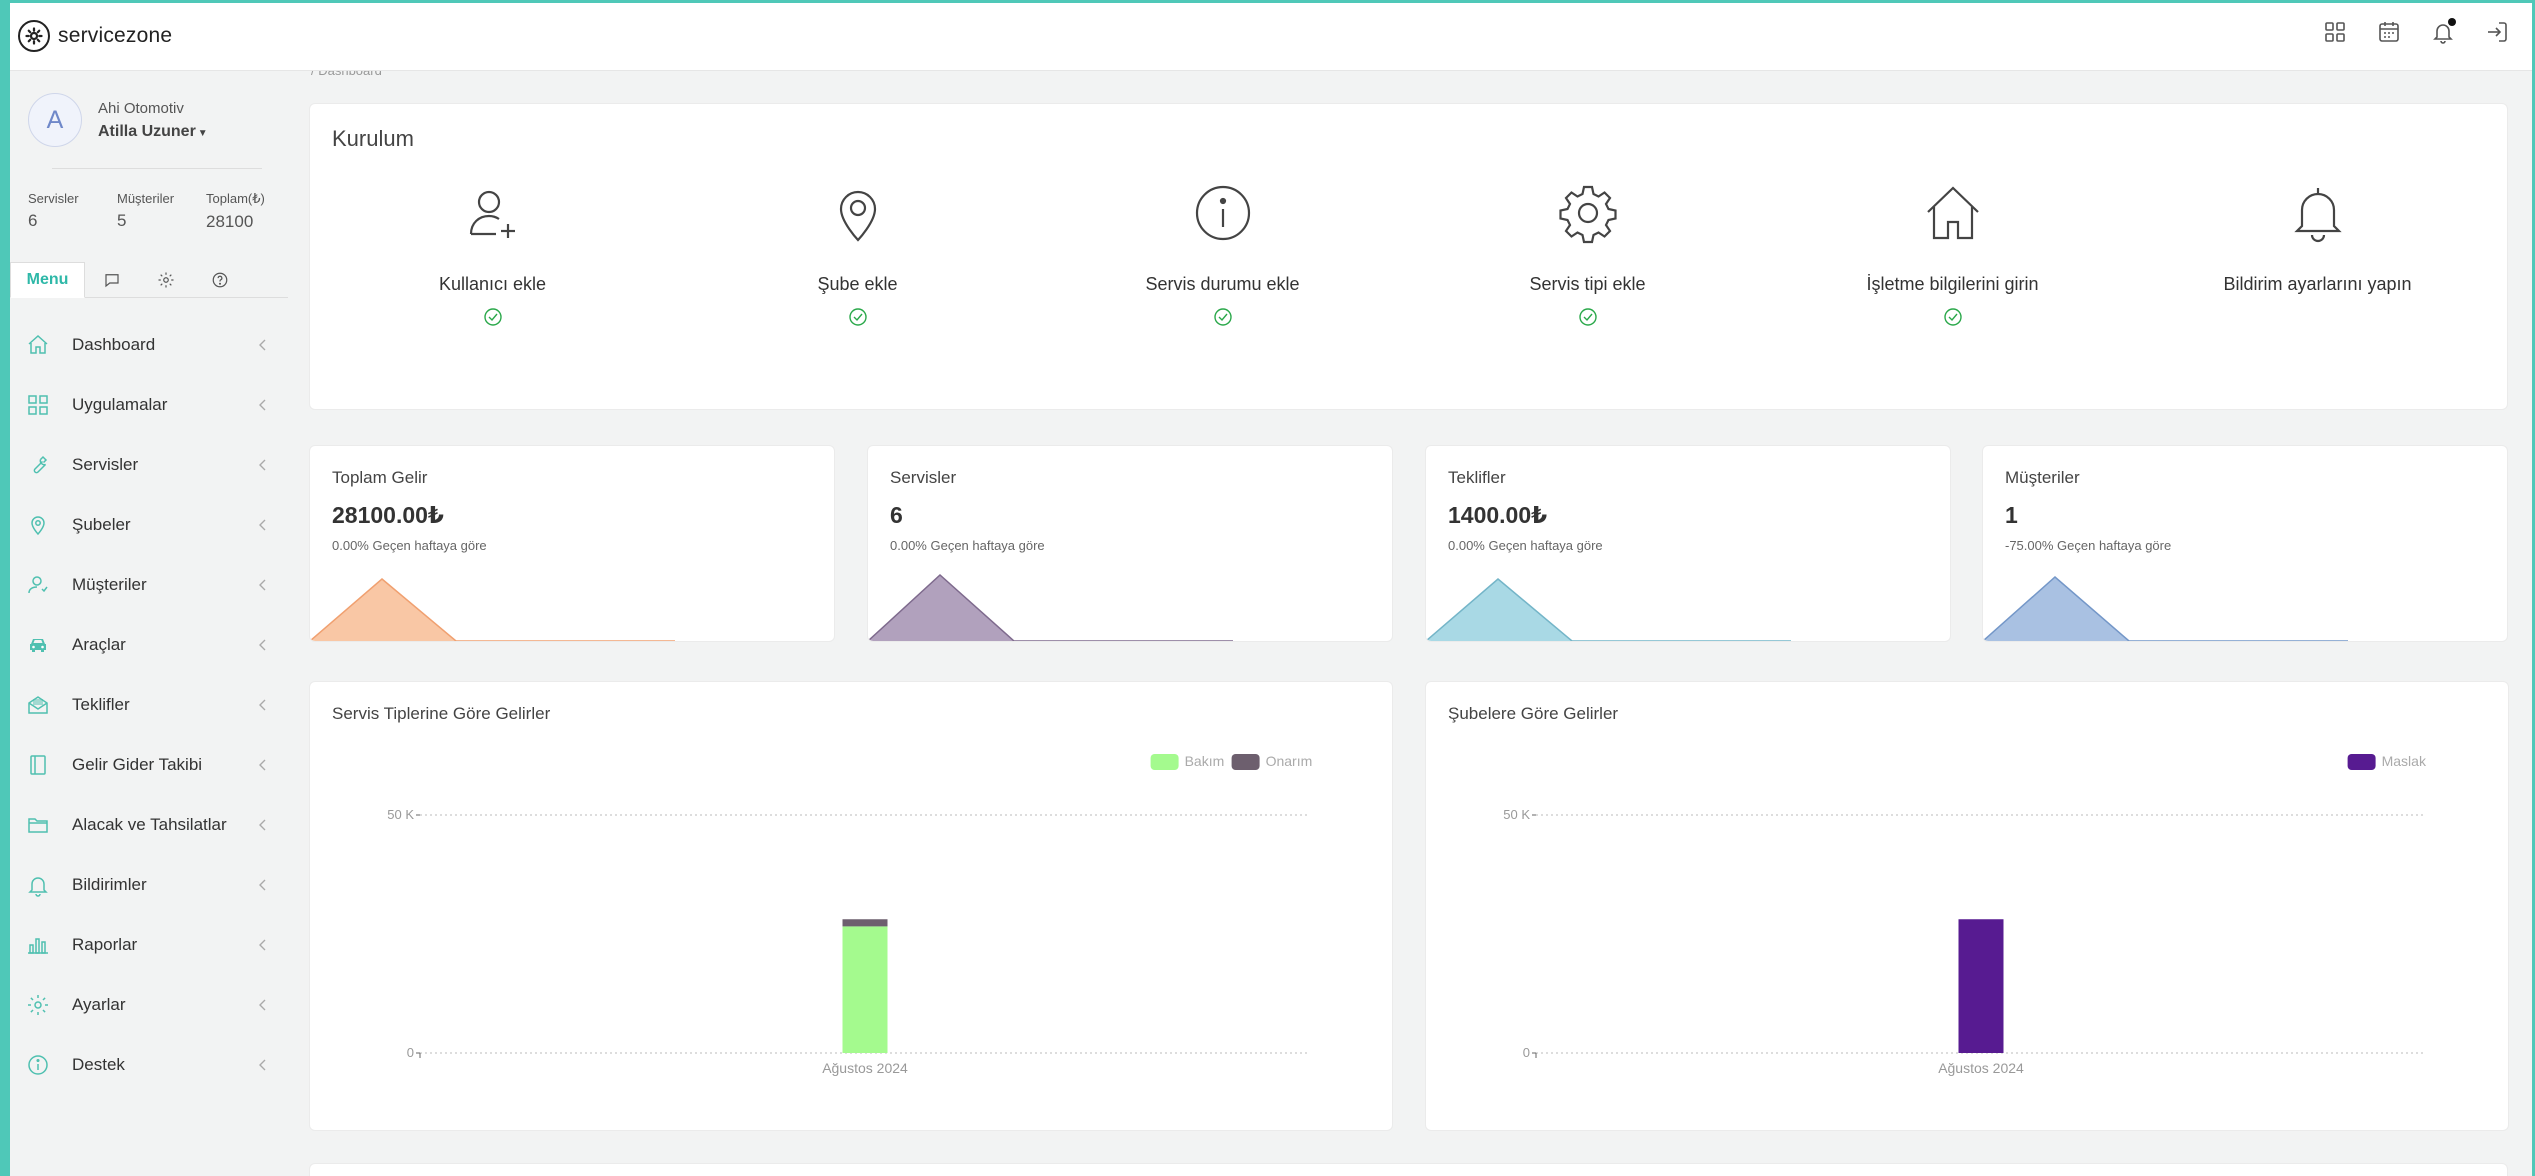 The height and width of the screenshot is (1176, 2535). What do you see at coordinates (2011, 515) in the screenshot?
I see `kpi-value: 1` at bounding box center [2011, 515].